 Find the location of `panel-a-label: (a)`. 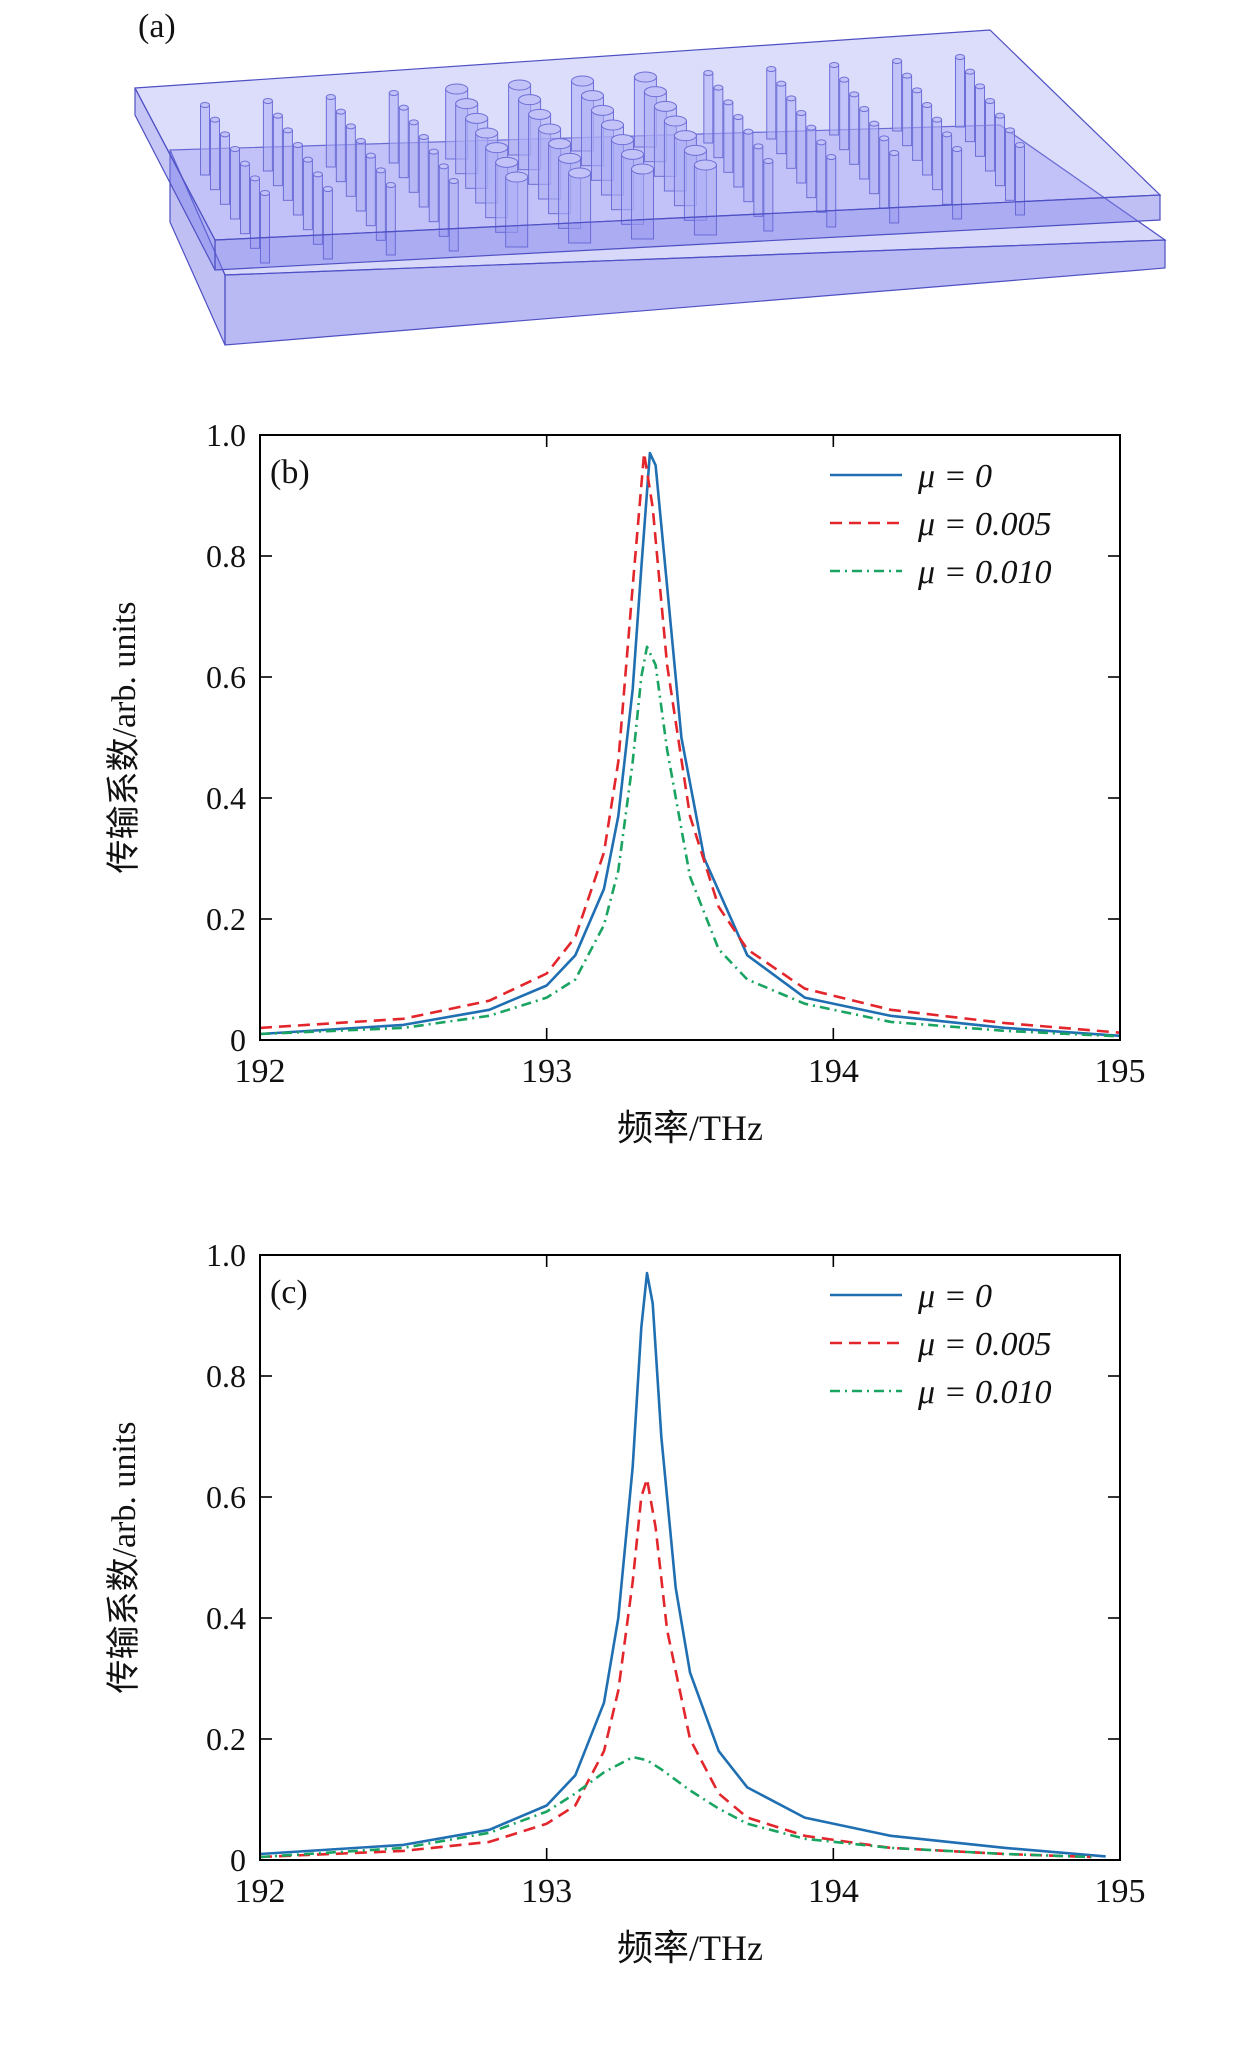

panel-a-label: (a) is located at coordinates (157, 26).